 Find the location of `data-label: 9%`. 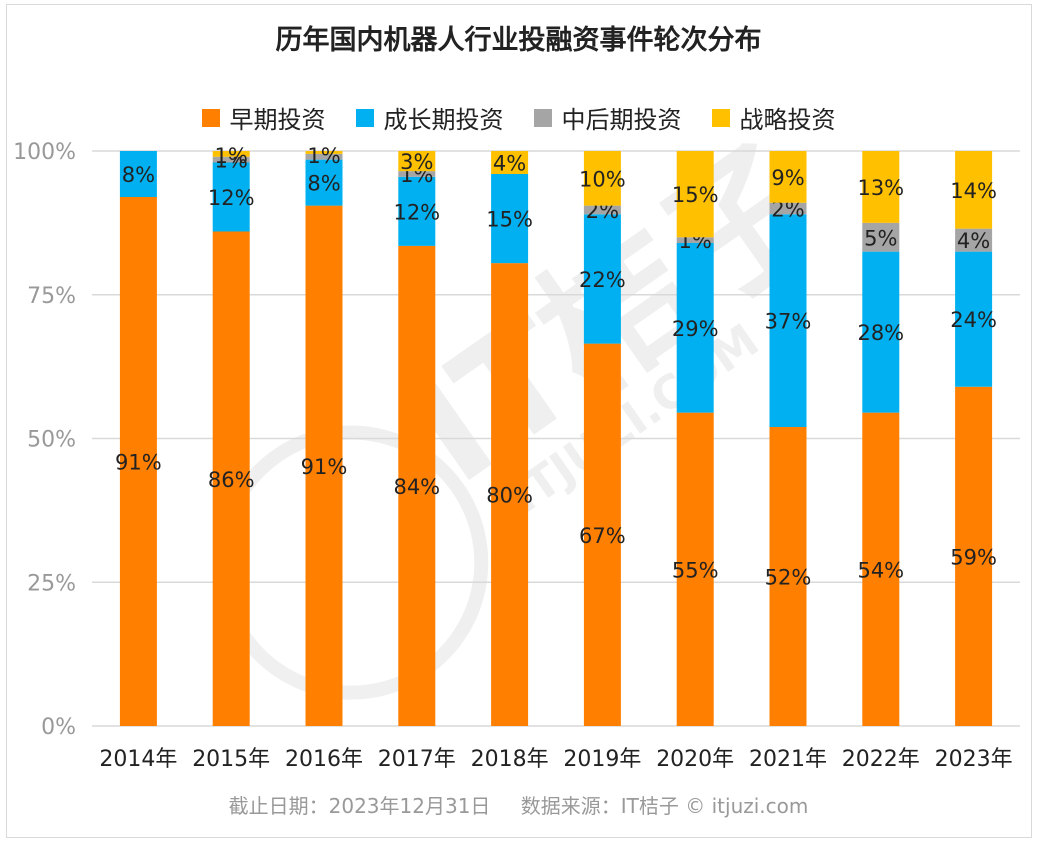

data-label: 9% is located at coordinates (787, 178).